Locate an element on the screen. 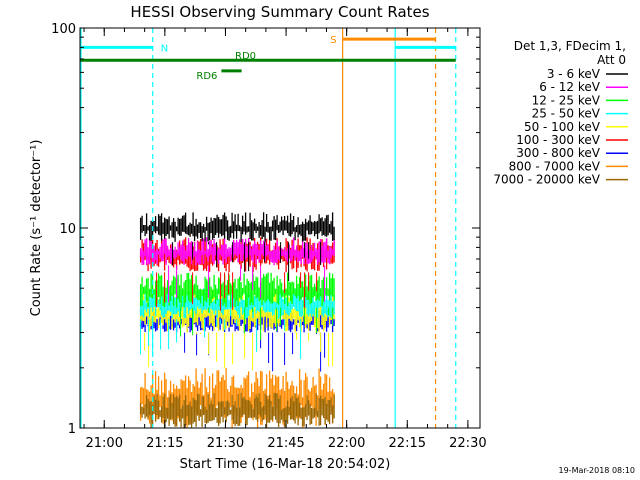 This screenshot has height=480, width=640. y-tick-label: 100 is located at coordinates (63, 29).